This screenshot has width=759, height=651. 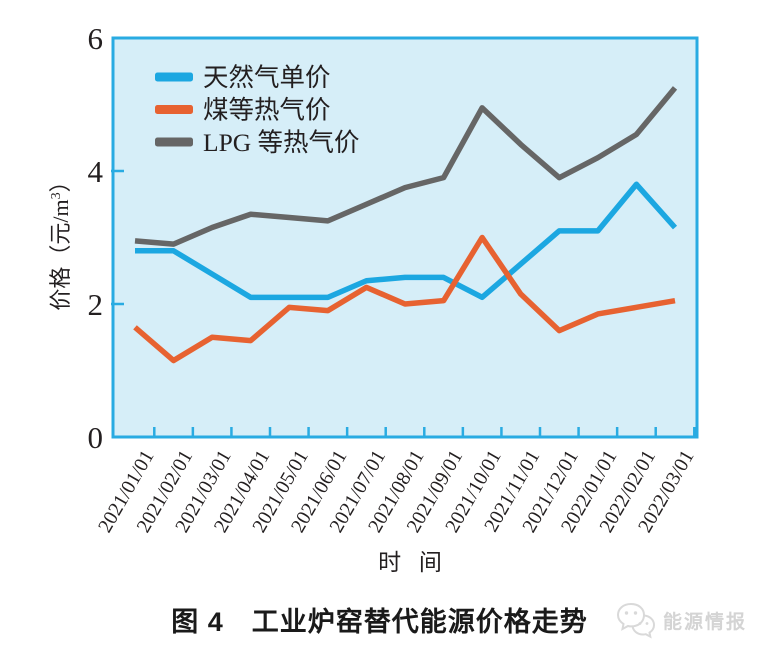 What do you see at coordinates (174, 109) in the screenshot?
I see `legend-swatch-coal-heat-equivalent` at bounding box center [174, 109].